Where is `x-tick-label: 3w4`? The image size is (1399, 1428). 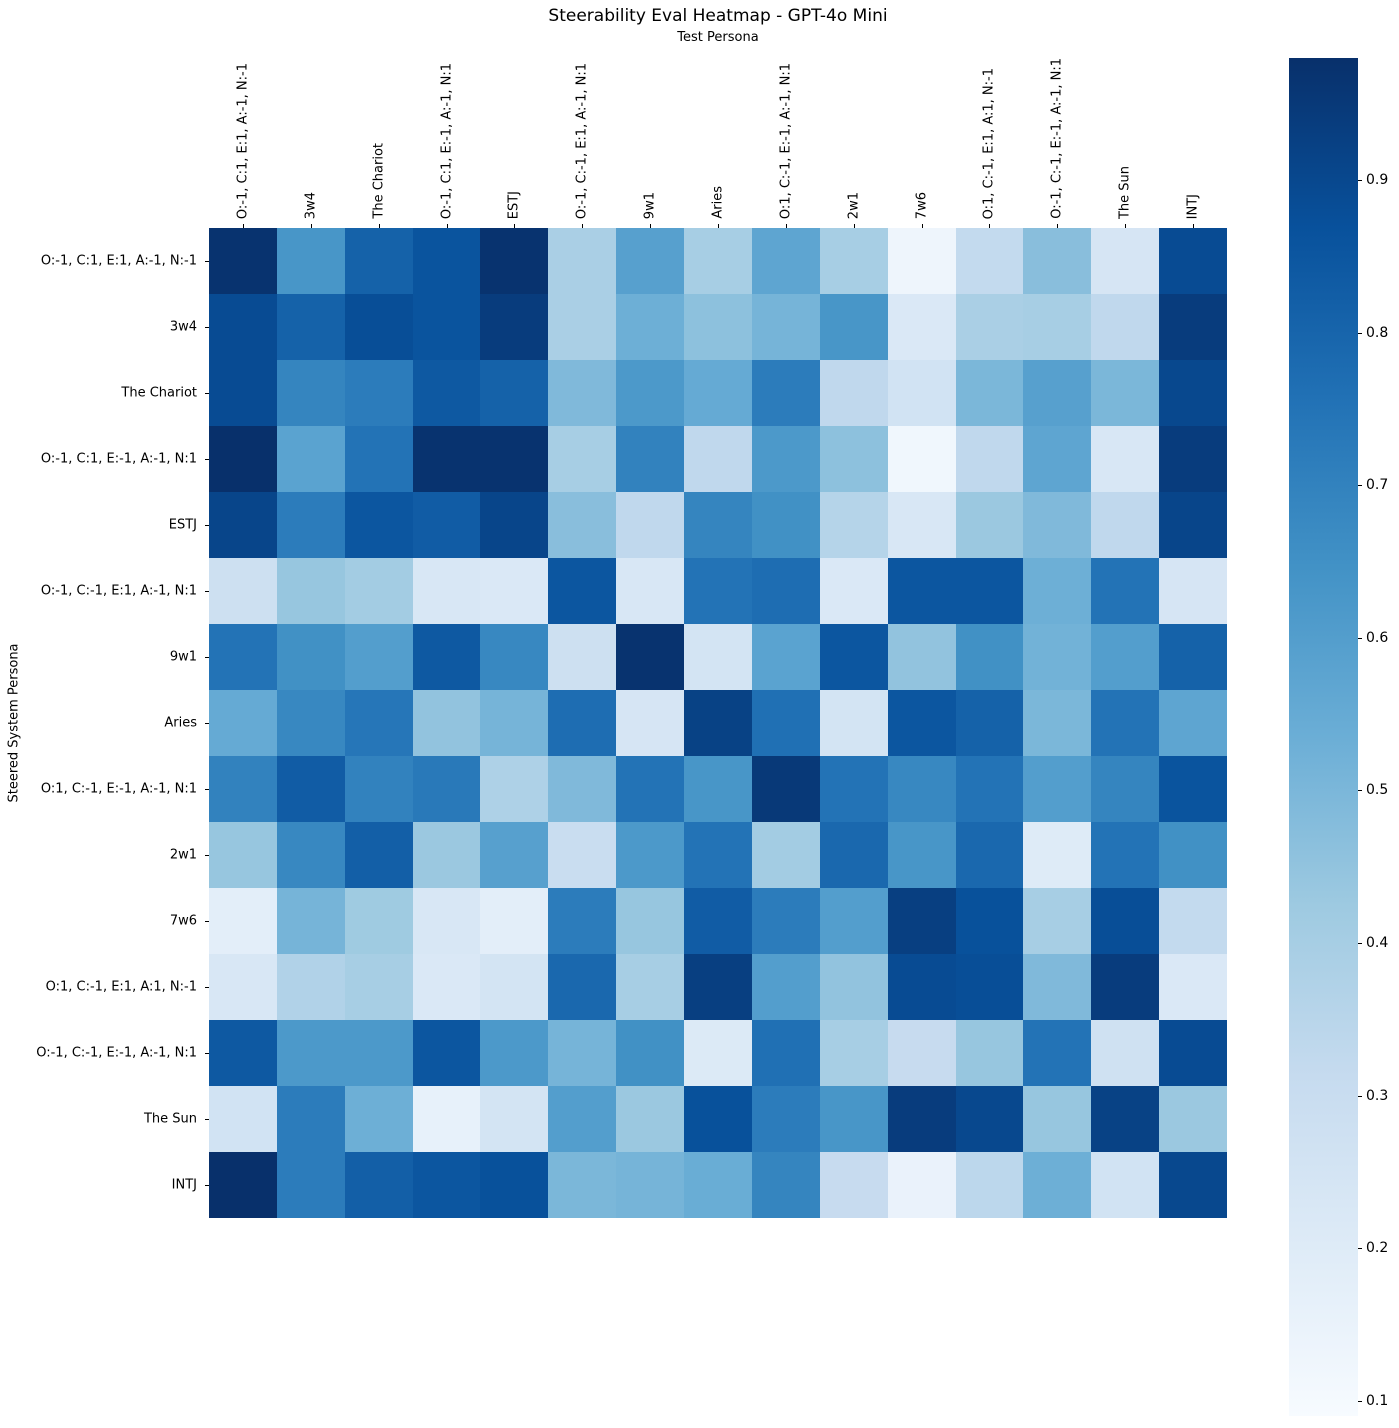
x-tick-label: 3w4 is located at coordinates (311, 205).